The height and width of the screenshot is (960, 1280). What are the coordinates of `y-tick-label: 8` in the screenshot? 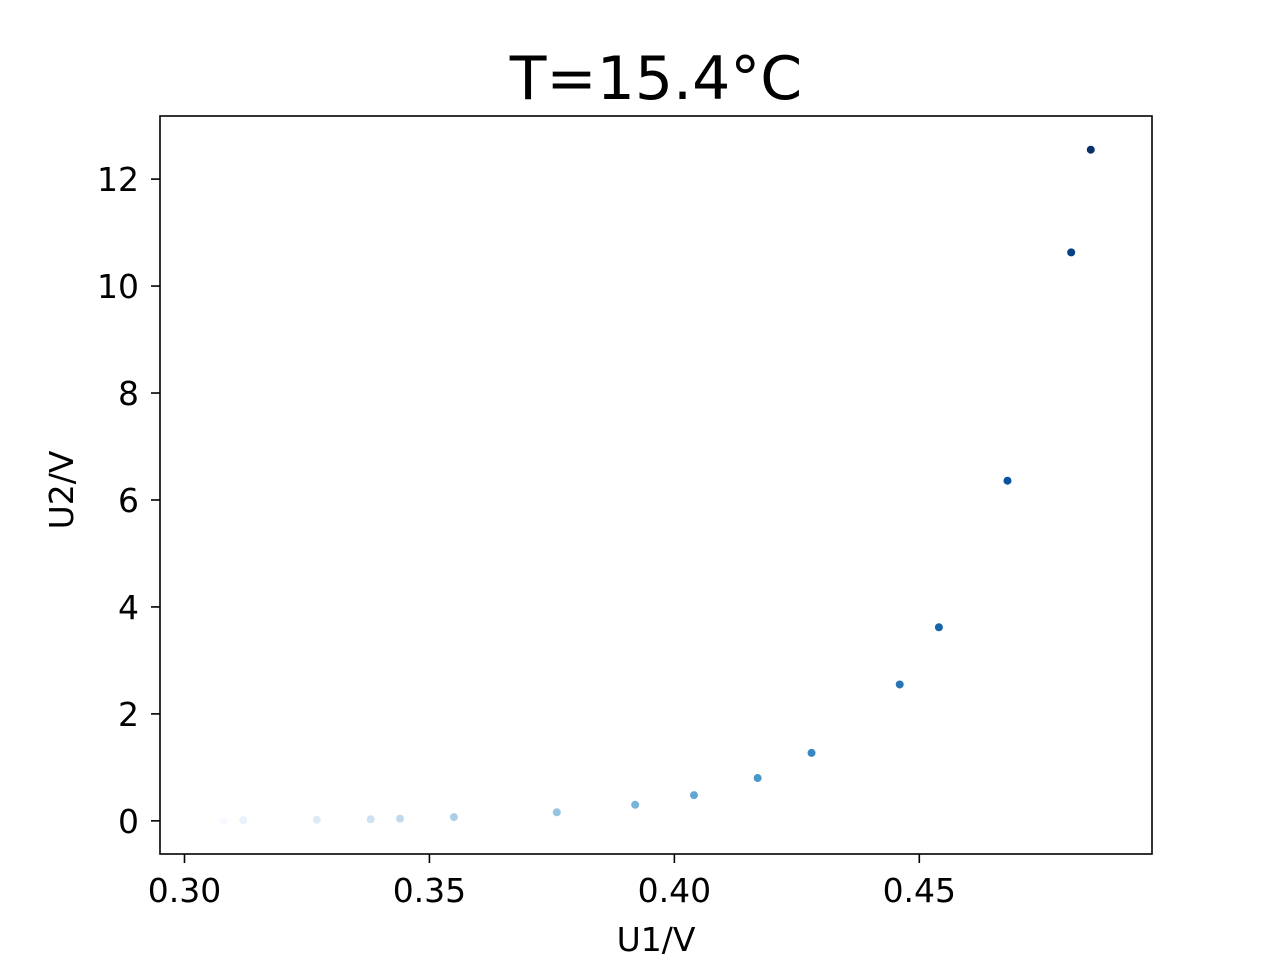 It's located at (128, 393).